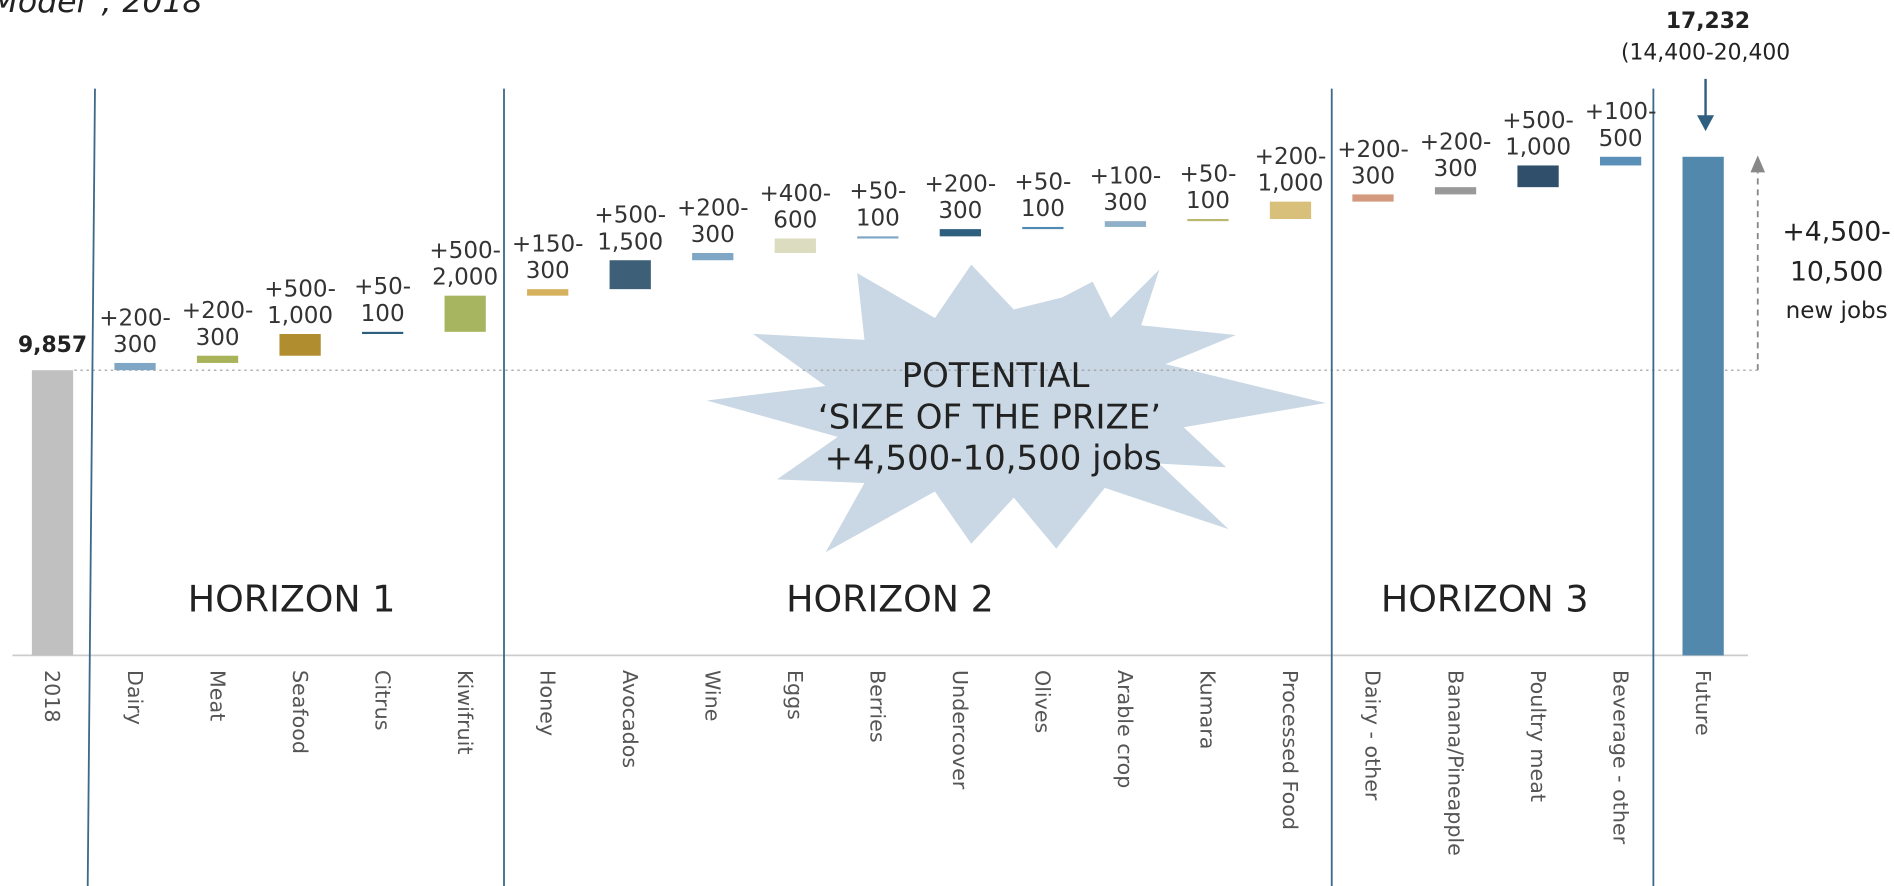 The width and height of the screenshot is (1894, 886). What do you see at coordinates (1043, 701) in the screenshot?
I see `category-label: Olives` at bounding box center [1043, 701].